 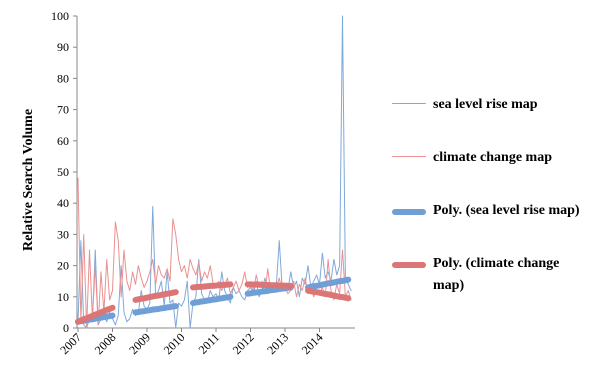 I want to click on x-tick-label: 2012, so click(x=243, y=343).